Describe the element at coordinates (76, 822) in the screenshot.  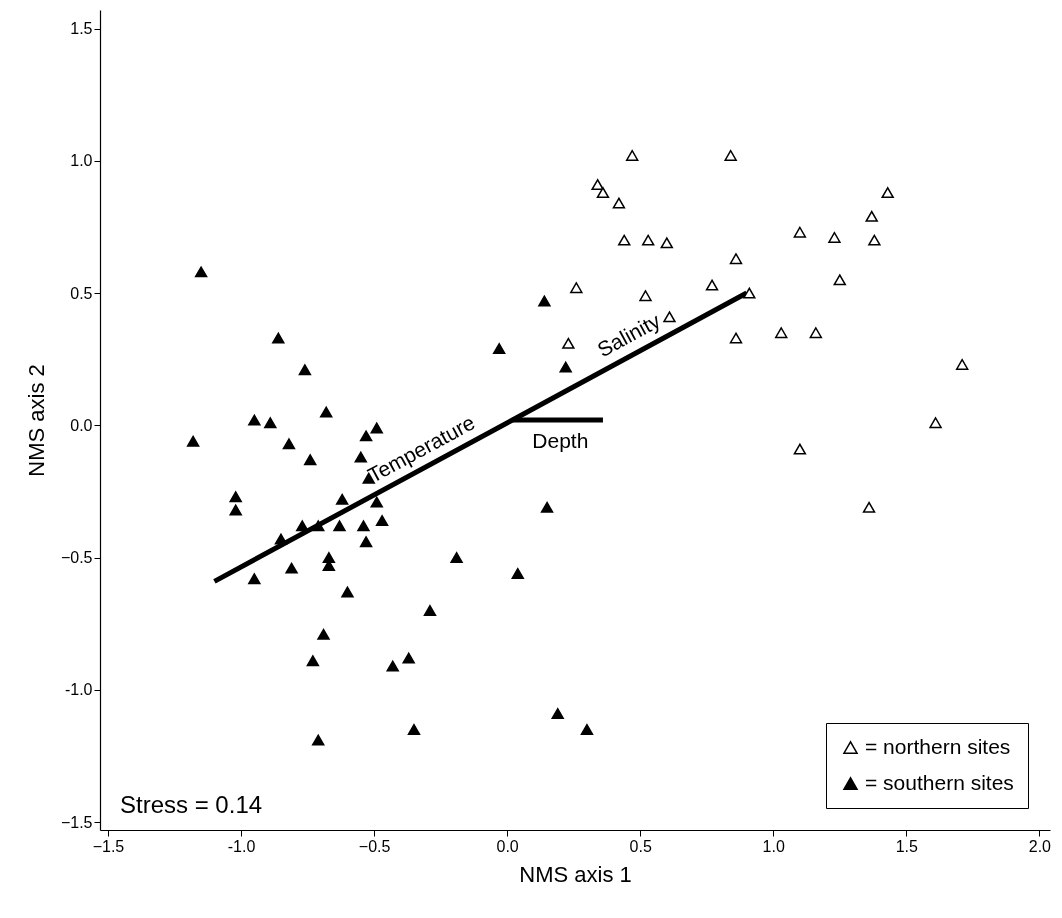
I see `y-tick-label: −1.5` at that location.